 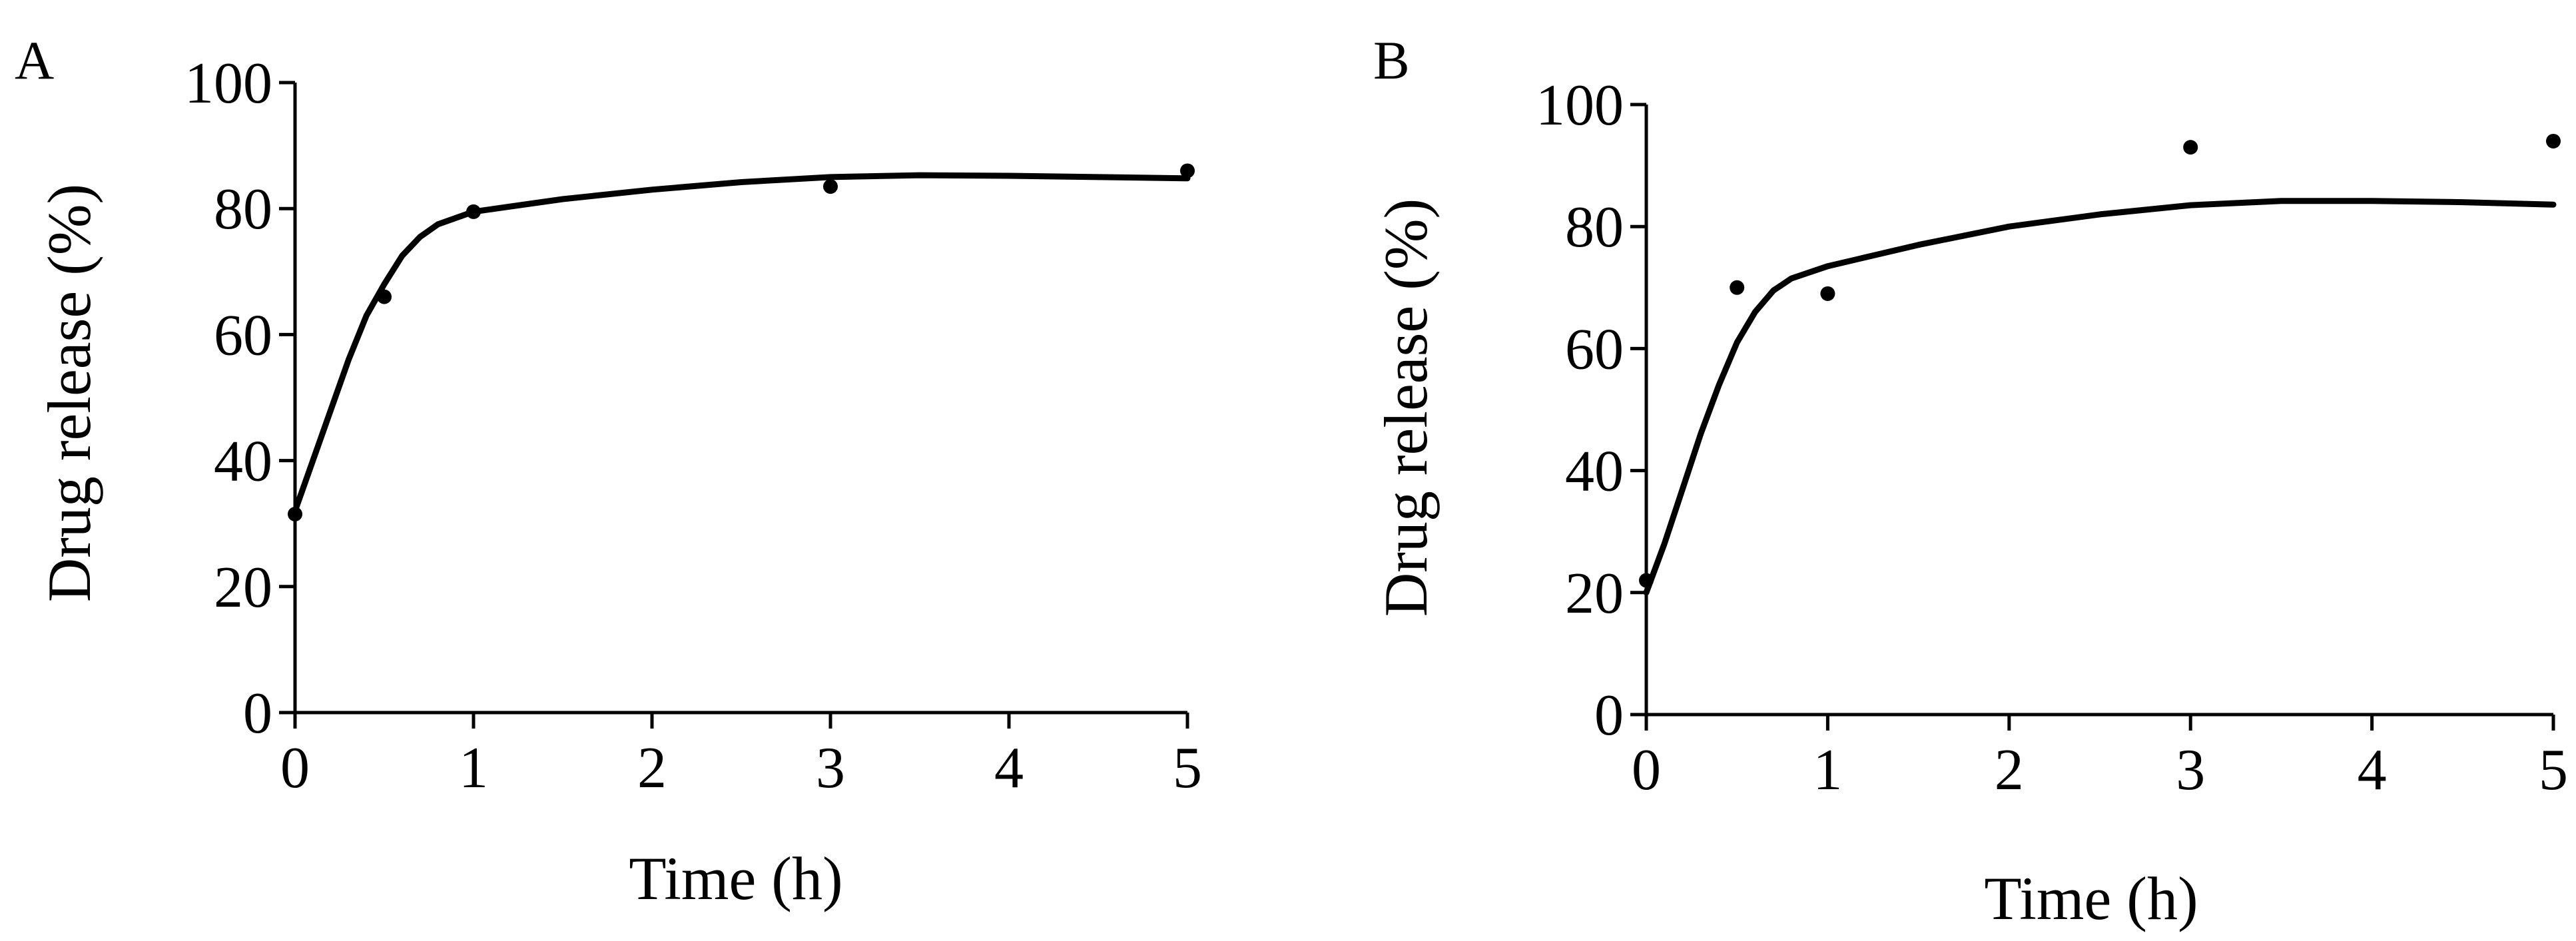 I want to click on x-tick-label-a: 4, so click(x=1009, y=768).